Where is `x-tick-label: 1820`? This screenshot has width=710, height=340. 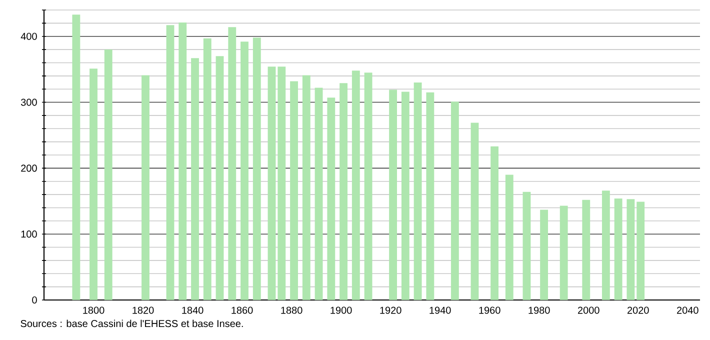
x-tick-label: 1820 is located at coordinates (143, 310).